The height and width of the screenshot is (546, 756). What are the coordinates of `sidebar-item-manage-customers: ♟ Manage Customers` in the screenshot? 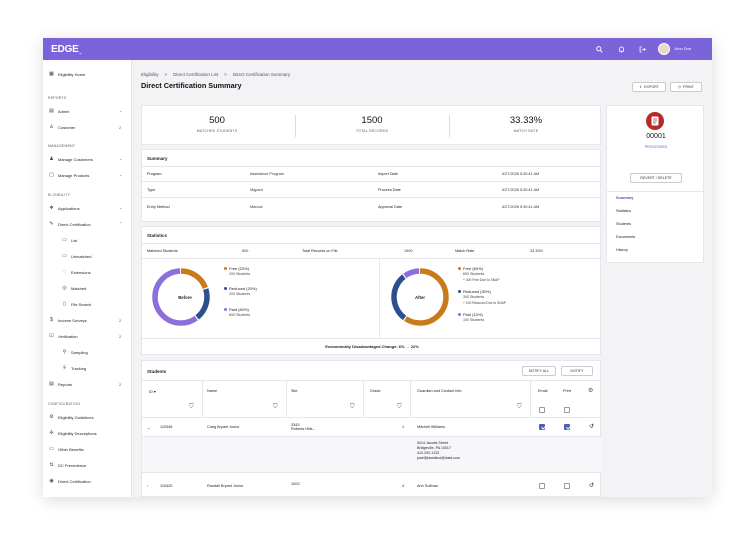 It's located at (71, 159).